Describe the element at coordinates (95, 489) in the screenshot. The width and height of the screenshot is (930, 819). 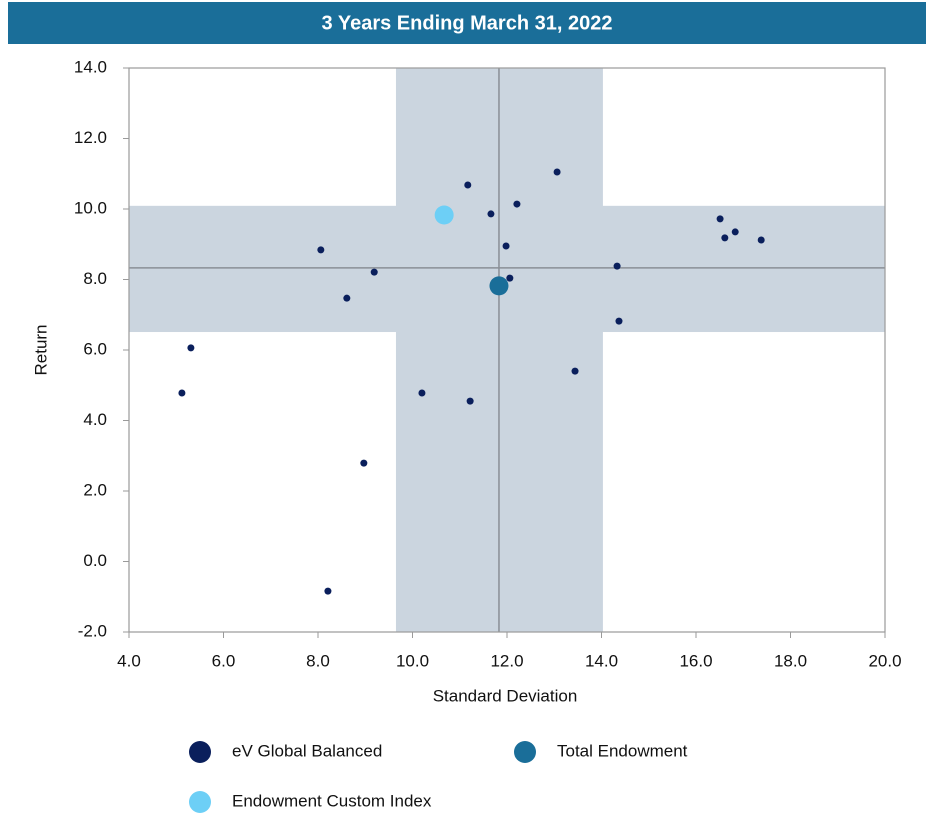
I see `y-tick-label: 2.0` at that location.